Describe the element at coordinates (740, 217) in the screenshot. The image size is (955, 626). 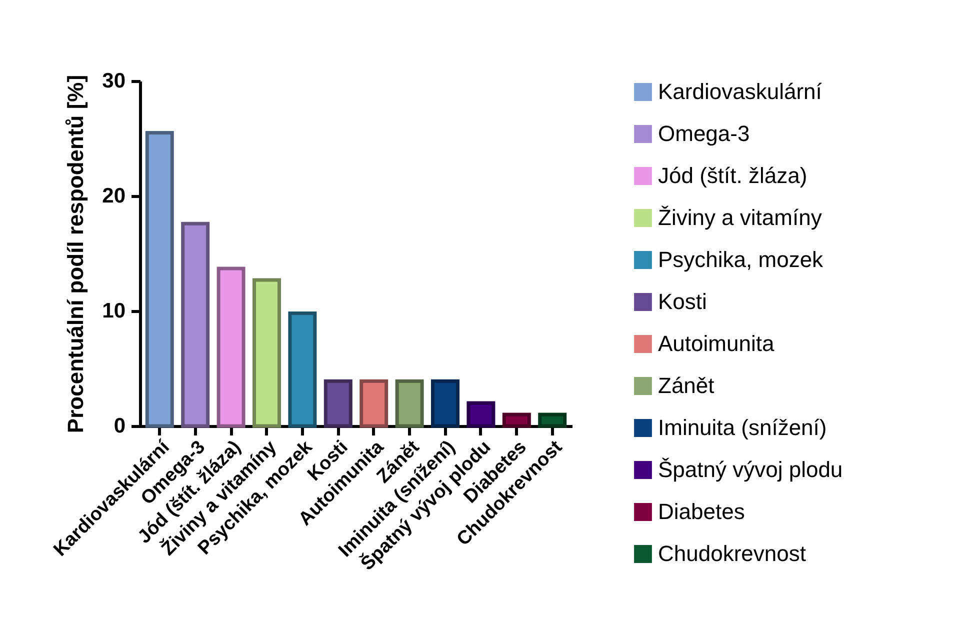
I see `legend-label: Živiny a vitamíny` at that location.